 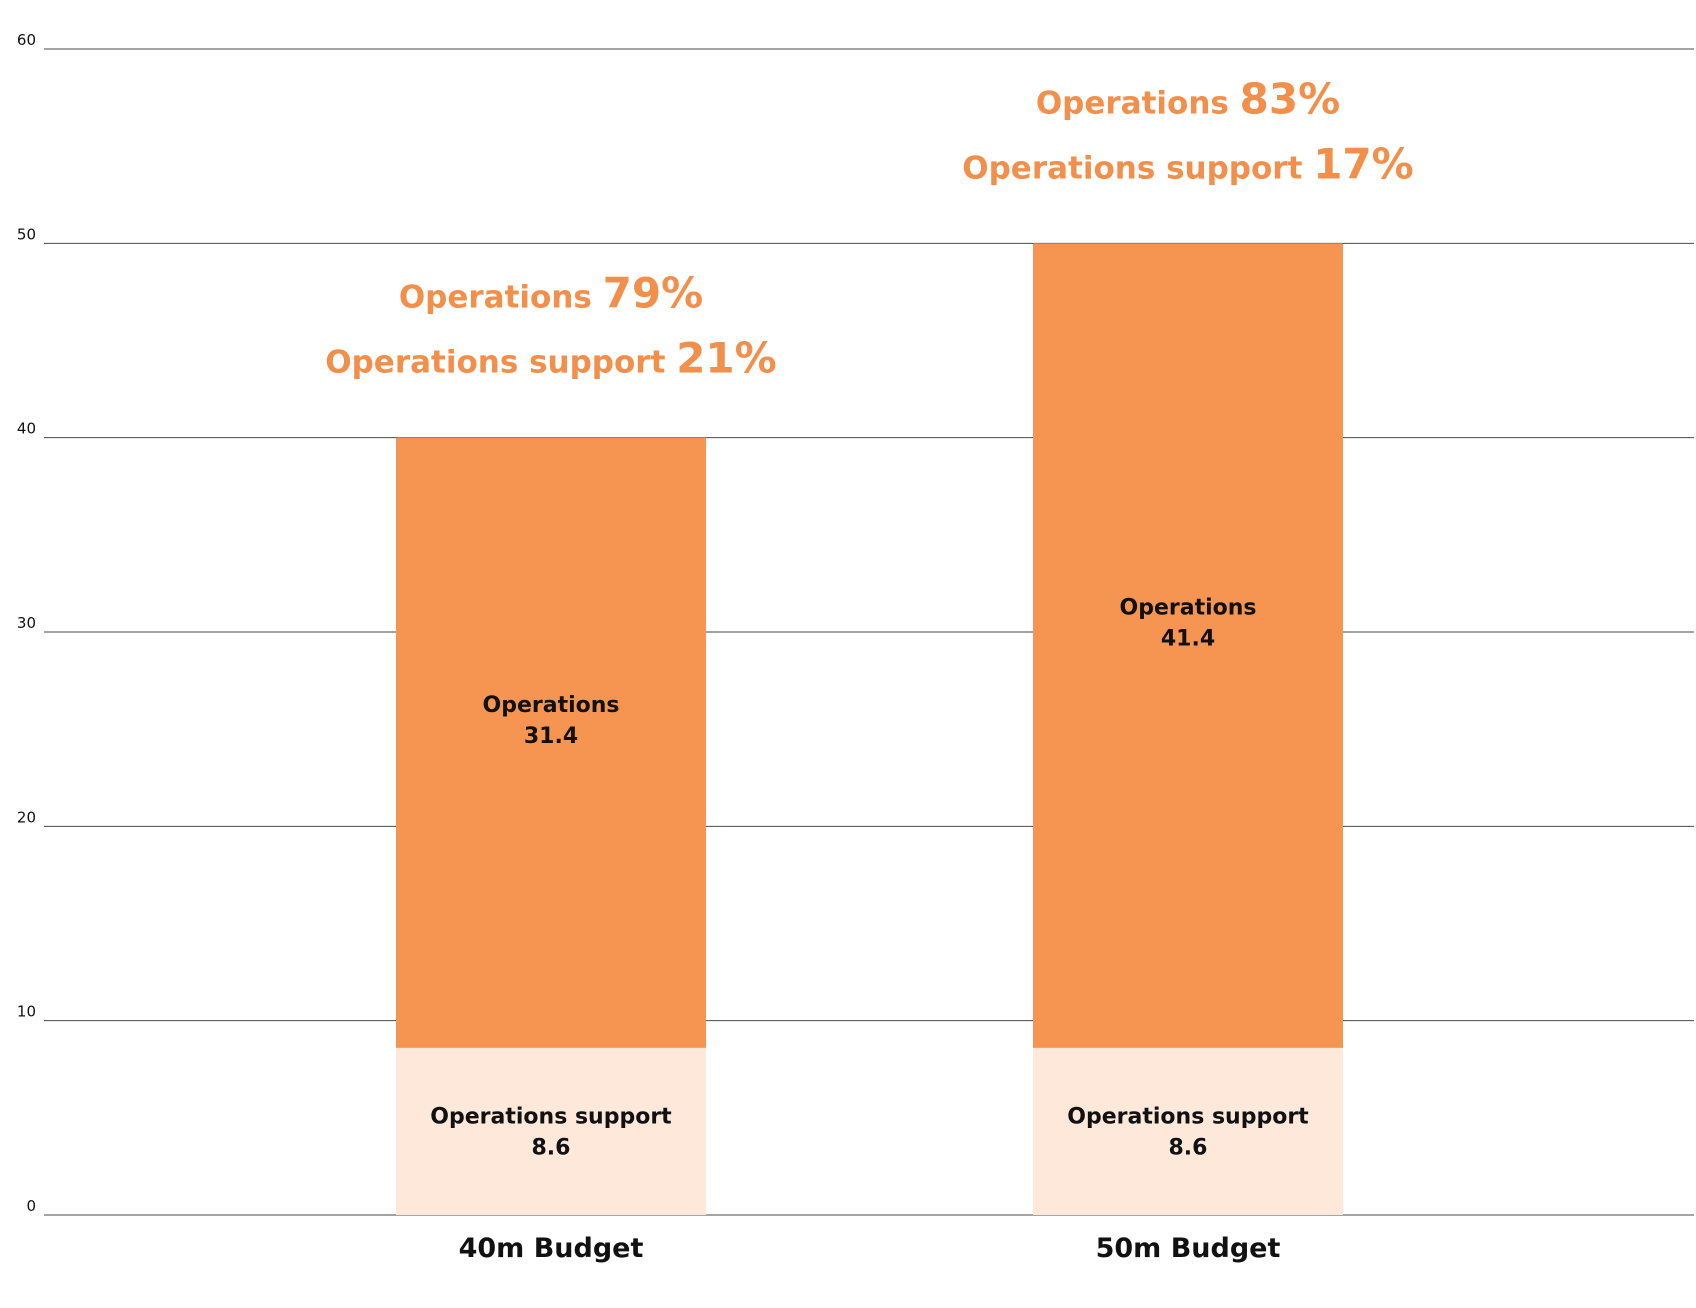 What do you see at coordinates (1363, 163) in the screenshot?
I see `annotation-percentage: 17%` at bounding box center [1363, 163].